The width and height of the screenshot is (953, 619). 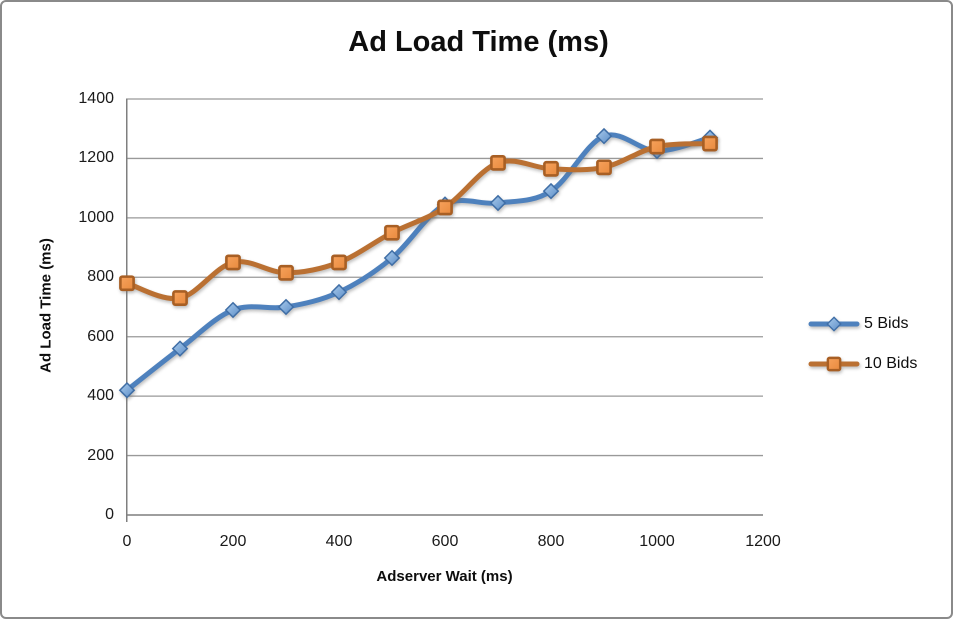 I want to click on legend-item-5-bids: 5 Bids, so click(x=862, y=324).